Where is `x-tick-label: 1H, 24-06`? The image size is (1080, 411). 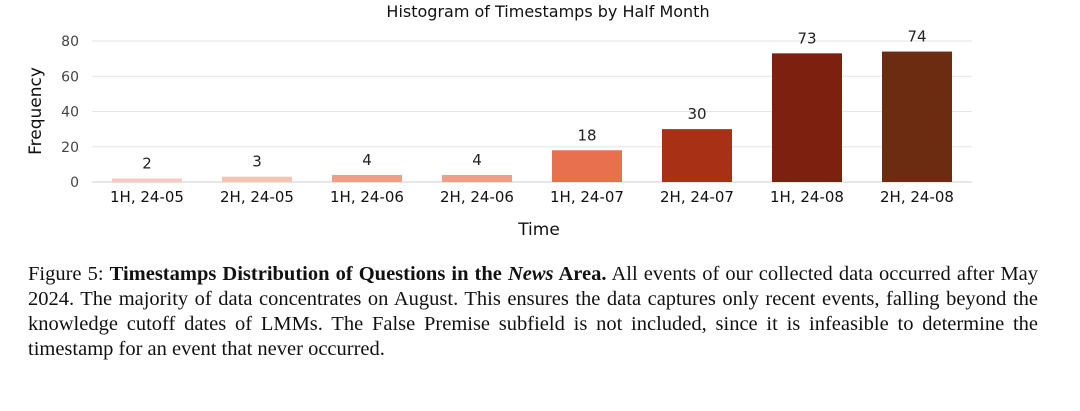
x-tick-label: 1H, 24-06 is located at coordinates (367, 197).